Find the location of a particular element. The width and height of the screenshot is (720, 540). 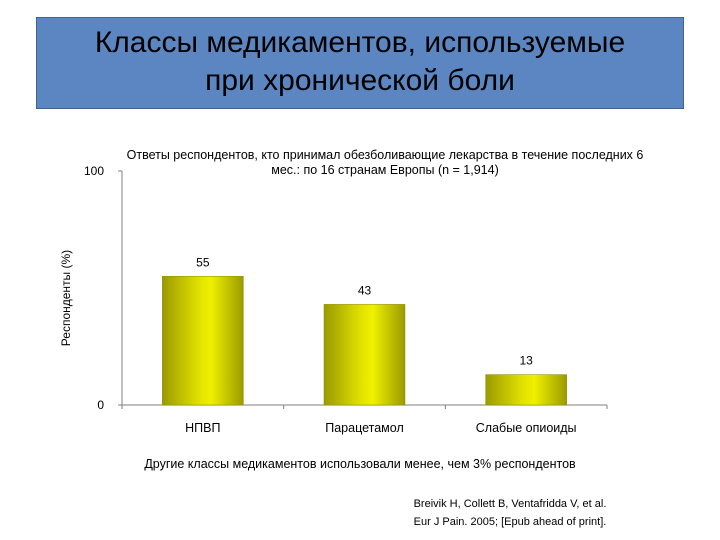

bar-value-label: 55 is located at coordinates (203, 262).